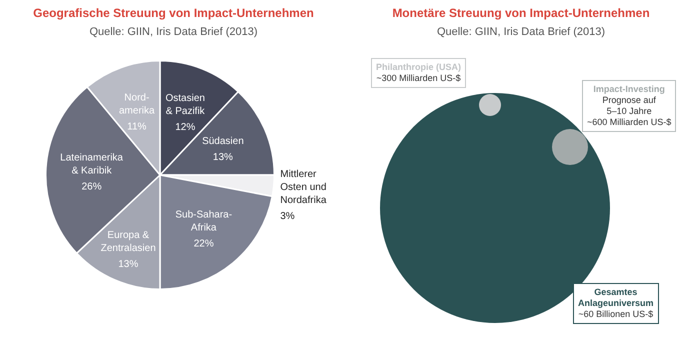 Image resolution: width=695 pixels, height=341 pixels. Describe the element at coordinates (521, 32) in the screenshot. I see `text: Quelle: GIIN, Iris Data Brief (2013)` at that location.